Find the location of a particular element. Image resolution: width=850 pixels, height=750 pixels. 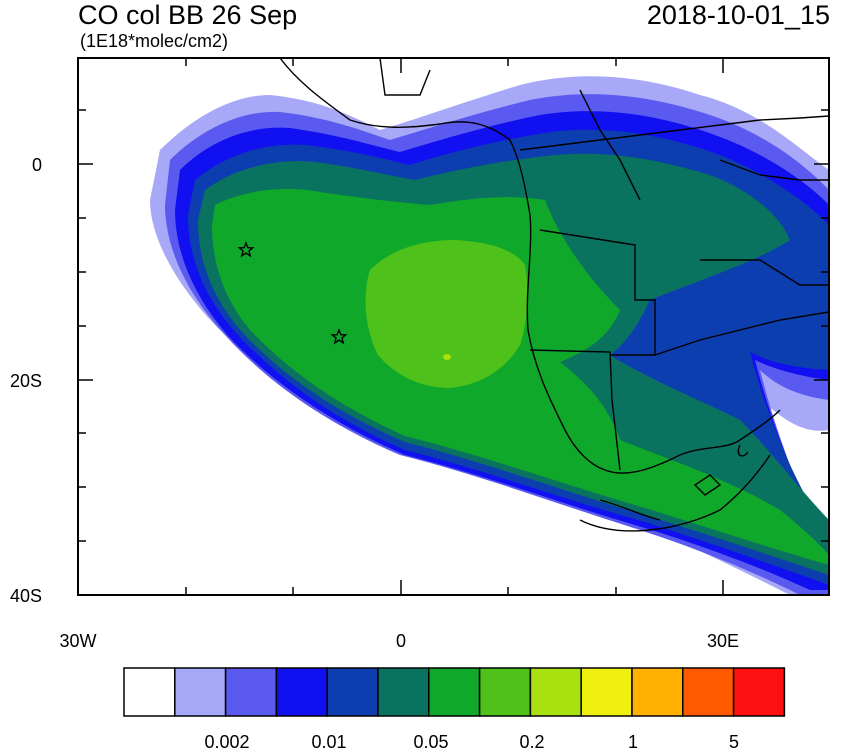

x-tick-label: 0 is located at coordinates (401, 641).